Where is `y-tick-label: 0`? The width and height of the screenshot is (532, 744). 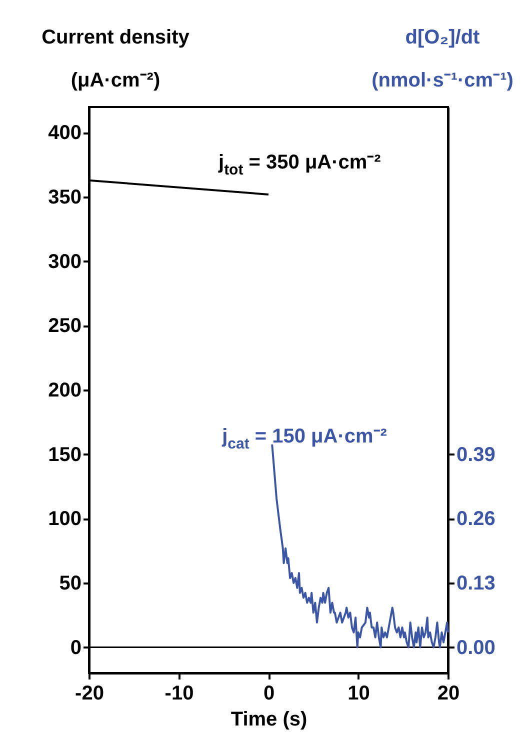
y-tick-label: 0 is located at coordinates (76, 647).